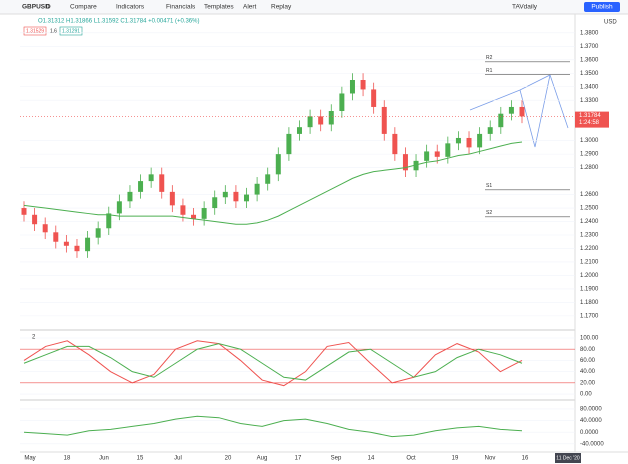 The height and width of the screenshot is (464, 628). Describe the element at coordinates (535, 111) in the screenshot. I see `projection` at that location.